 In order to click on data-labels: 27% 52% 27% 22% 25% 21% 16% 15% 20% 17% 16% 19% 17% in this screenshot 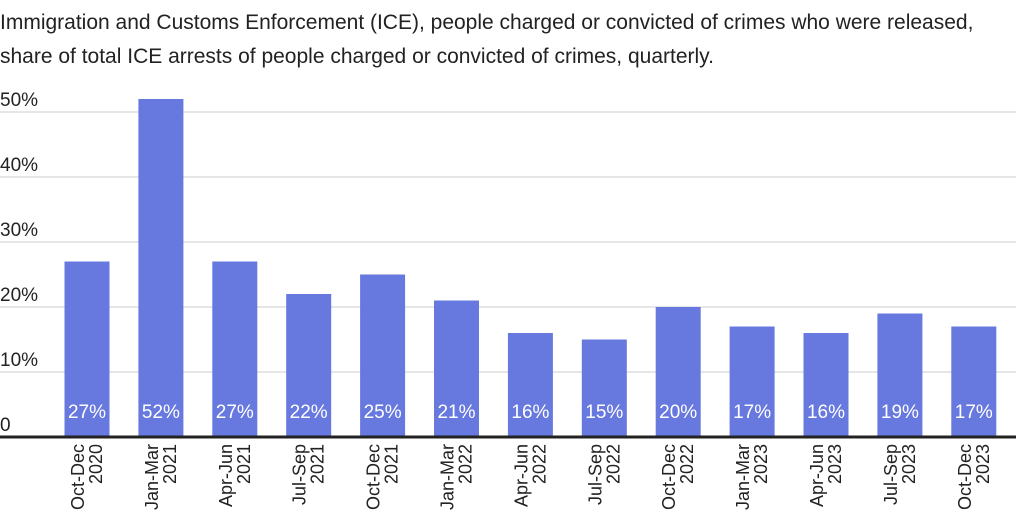, I will do `click(530, 412)`.